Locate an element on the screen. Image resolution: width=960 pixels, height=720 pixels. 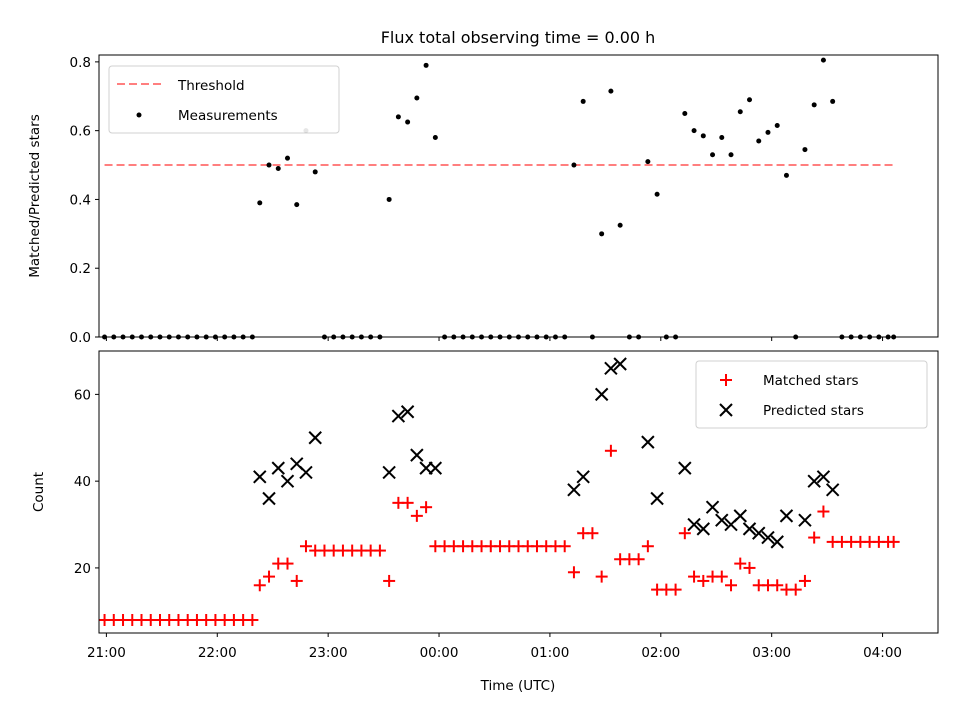
top-legend-box is located at coordinates (224, 99).